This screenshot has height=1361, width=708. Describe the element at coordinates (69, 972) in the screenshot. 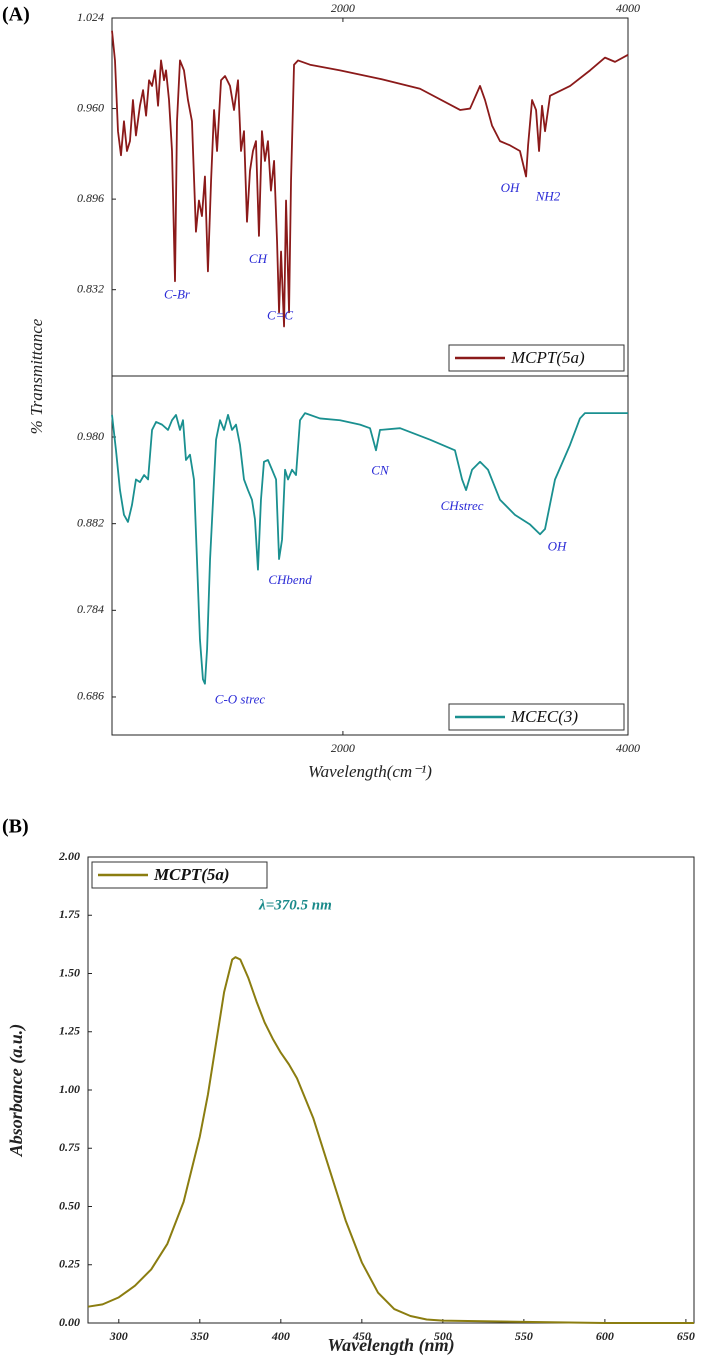

I see `y-tick-label: 1.50` at that location.